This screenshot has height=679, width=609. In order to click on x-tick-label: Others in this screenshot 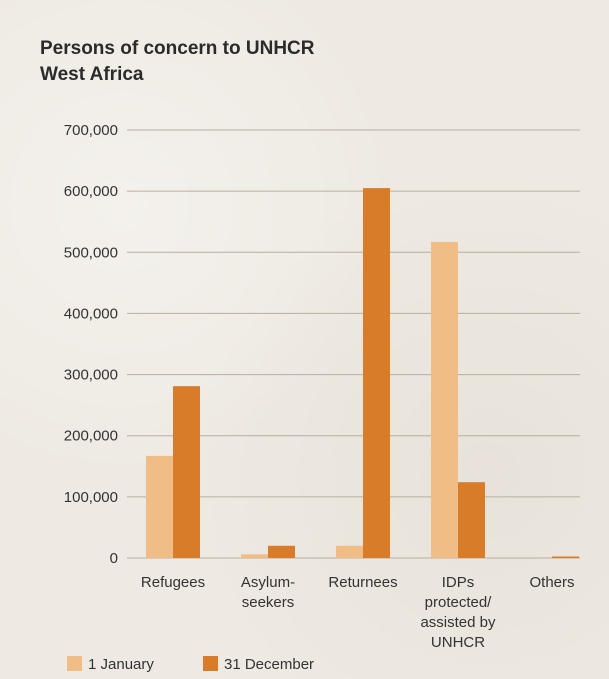, I will do `click(551, 582)`.